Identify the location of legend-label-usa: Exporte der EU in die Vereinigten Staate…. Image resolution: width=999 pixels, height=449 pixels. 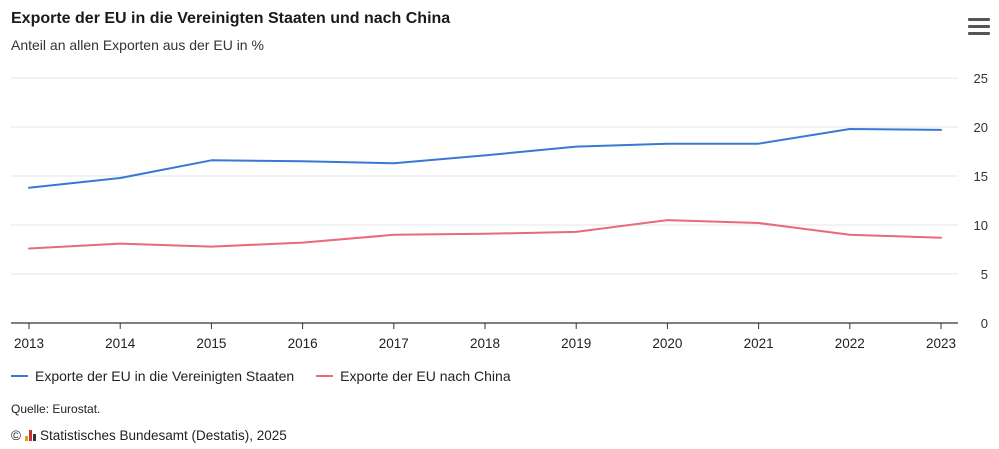
(165, 376).